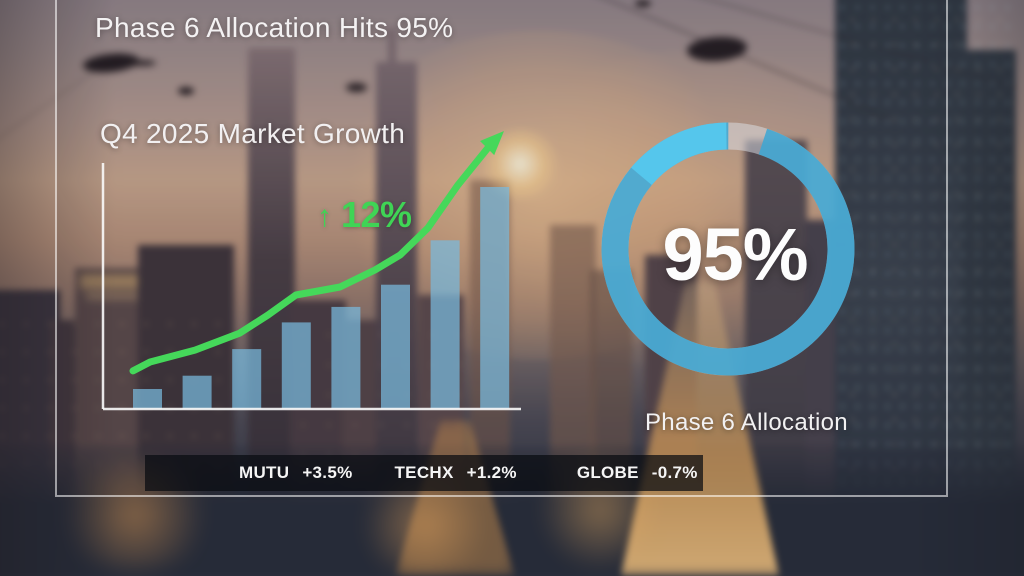 This screenshot has height=576, width=1024. What do you see at coordinates (253, 133) in the screenshot?
I see `growth-chart-title: Q4 2025 Market Growth` at bounding box center [253, 133].